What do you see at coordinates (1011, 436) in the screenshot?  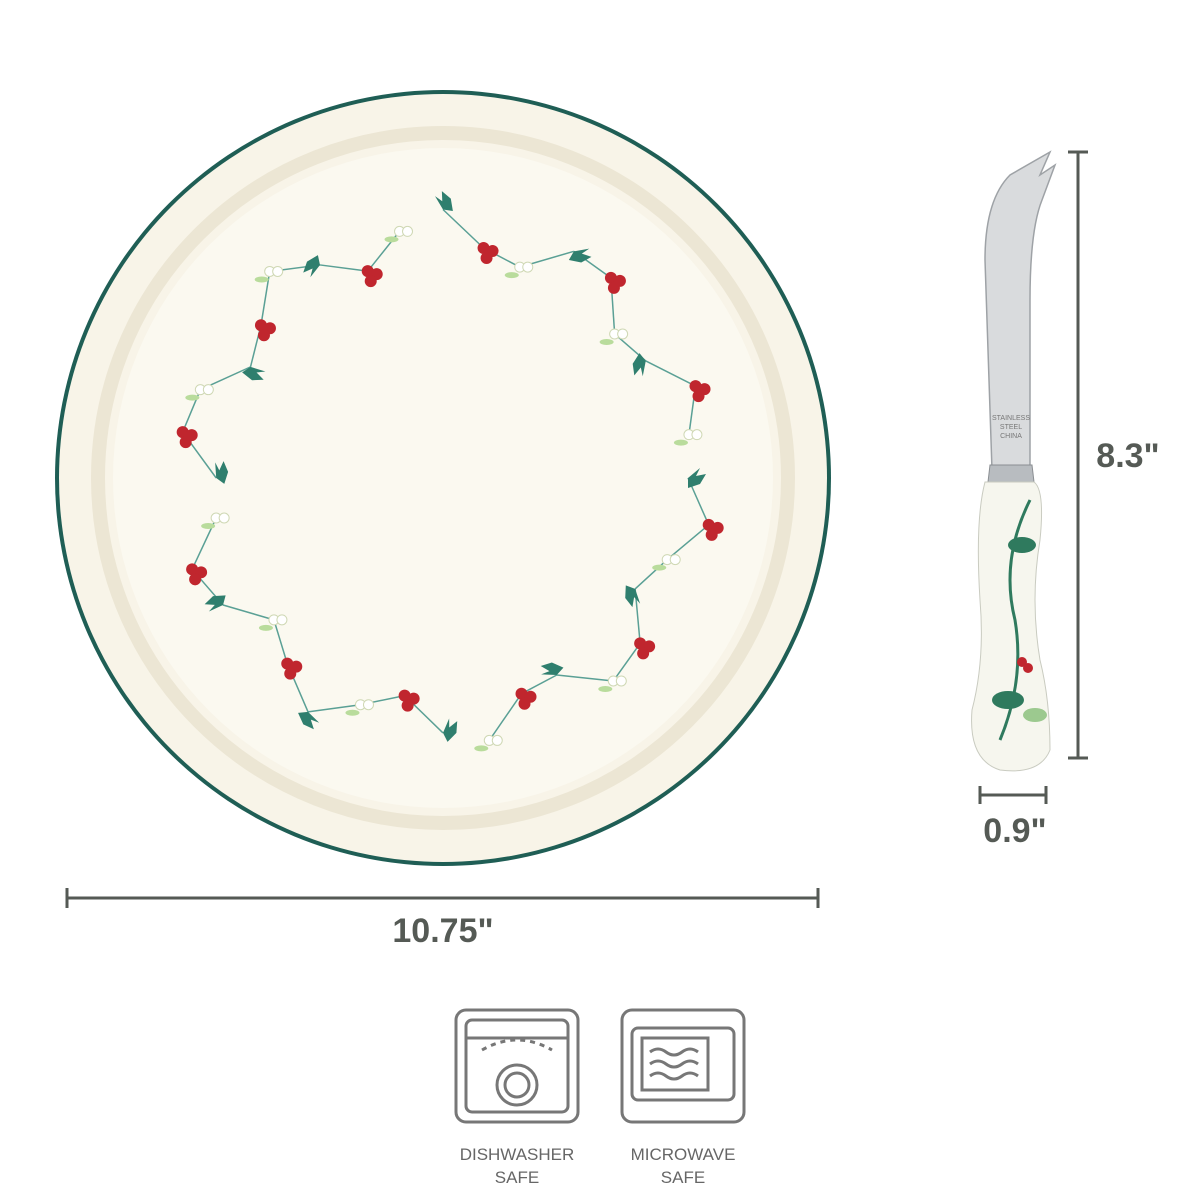 I see `knife-stamp: CHINA` at bounding box center [1011, 436].